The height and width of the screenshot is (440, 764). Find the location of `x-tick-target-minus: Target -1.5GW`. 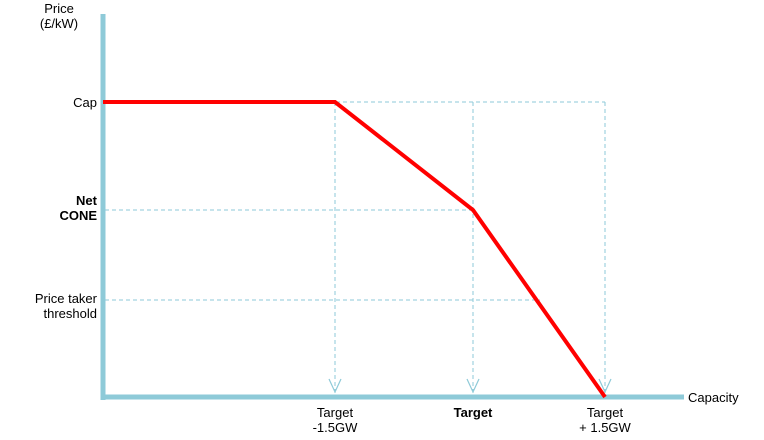

x-tick-target-minus: Target -1.5GW is located at coordinates (336, 420).